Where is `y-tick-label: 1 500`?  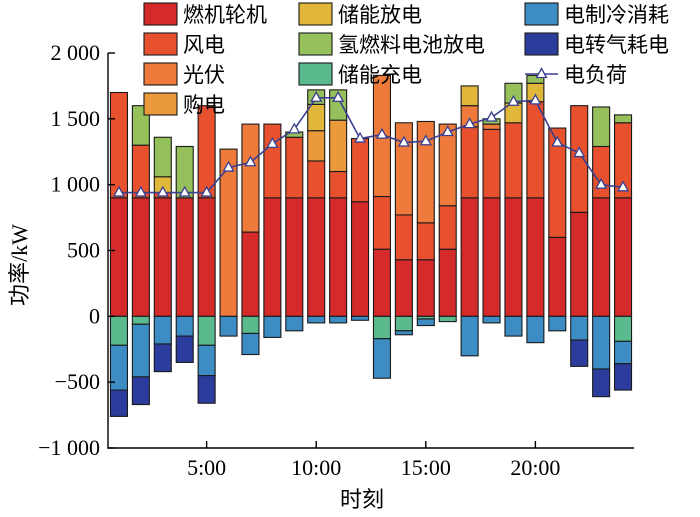 y-tick-label: 1 500 is located at coordinates (76, 118).